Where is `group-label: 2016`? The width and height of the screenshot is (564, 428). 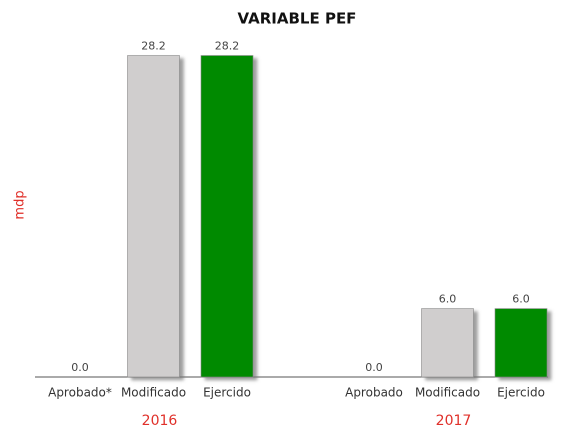 group-label: 2016 is located at coordinates (160, 420).